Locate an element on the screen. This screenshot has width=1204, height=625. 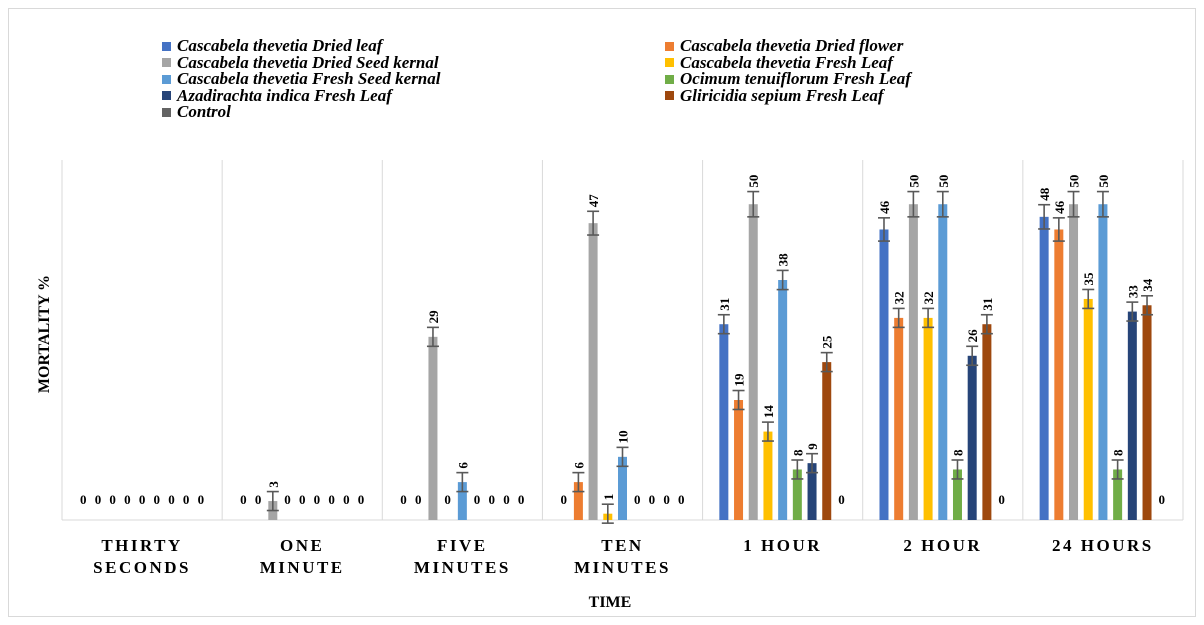
legend-item: Cascabela thevetia Dried flower is located at coordinates (784, 46).